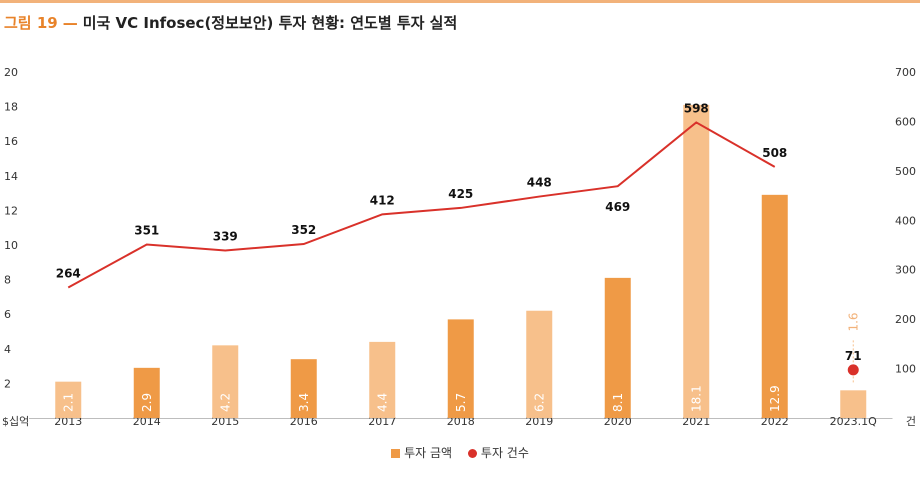 This screenshot has height=487, width=920. I want to click on line-value-label: 339, so click(225, 236).